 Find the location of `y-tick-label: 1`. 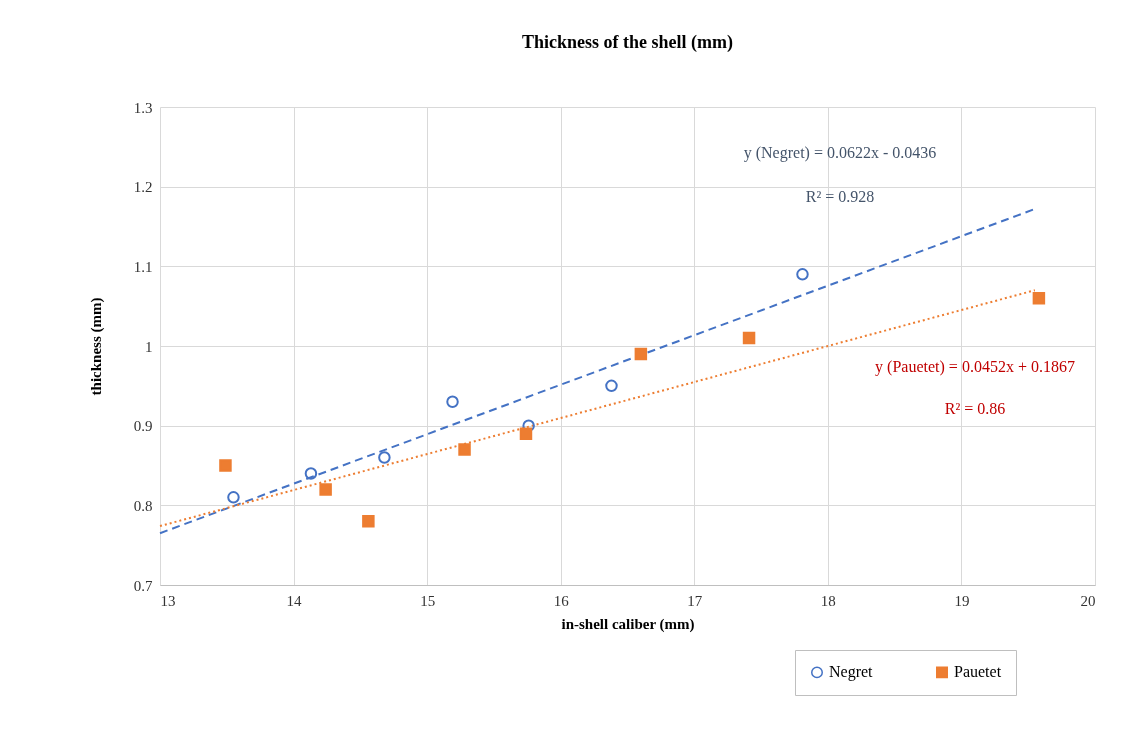

y-tick-label: 1 is located at coordinates (149, 346).